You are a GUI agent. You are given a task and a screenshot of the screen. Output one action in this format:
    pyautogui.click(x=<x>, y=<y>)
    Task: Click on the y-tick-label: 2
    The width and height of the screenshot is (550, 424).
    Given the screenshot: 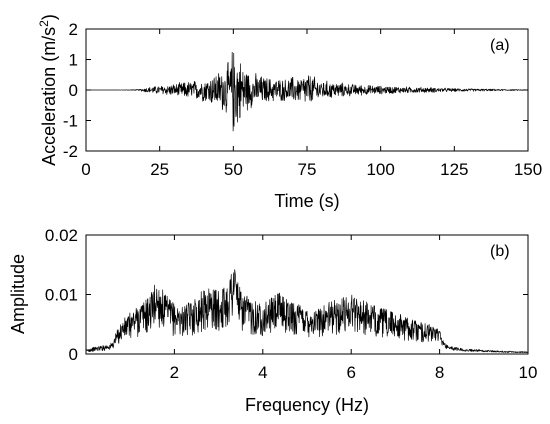 What is the action you would take?
    pyautogui.click(x=73, y=29)
    